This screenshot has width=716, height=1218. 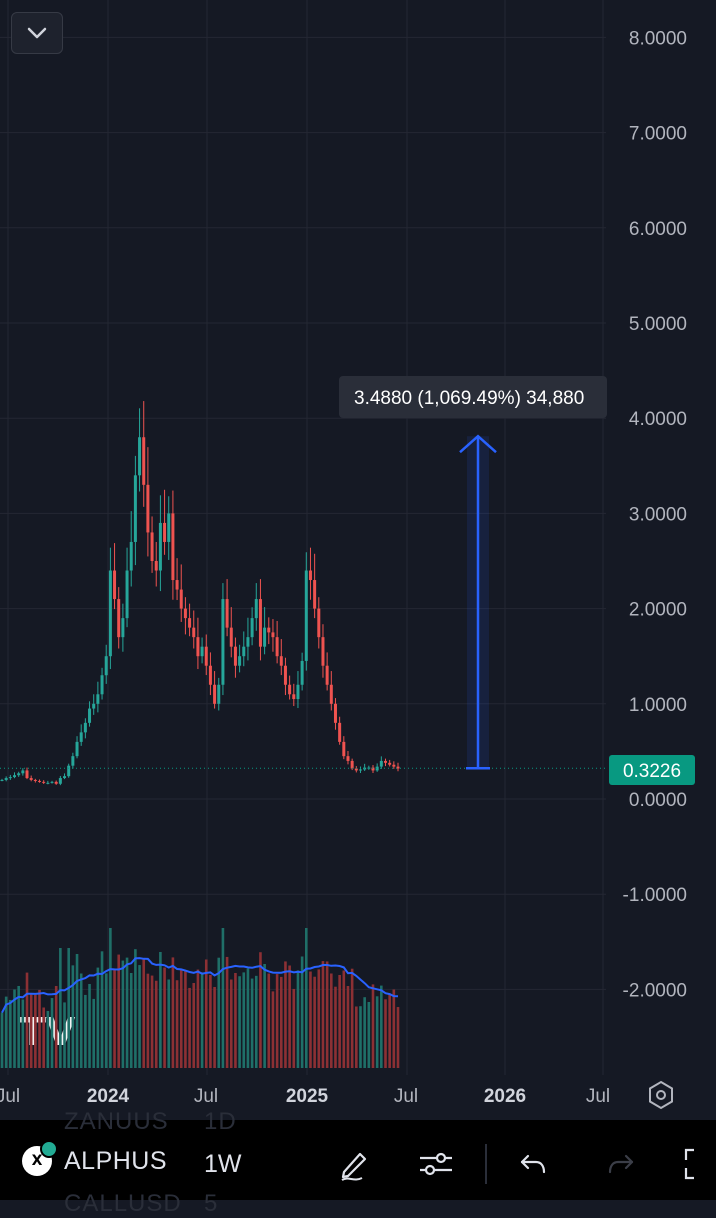 What do you see at coordinates (305, 1096) in the screenshot?
I see `time-axis: Jul 2024 Jul 2025 Jul 2026 Jul` at bounding box center [305, 1096].